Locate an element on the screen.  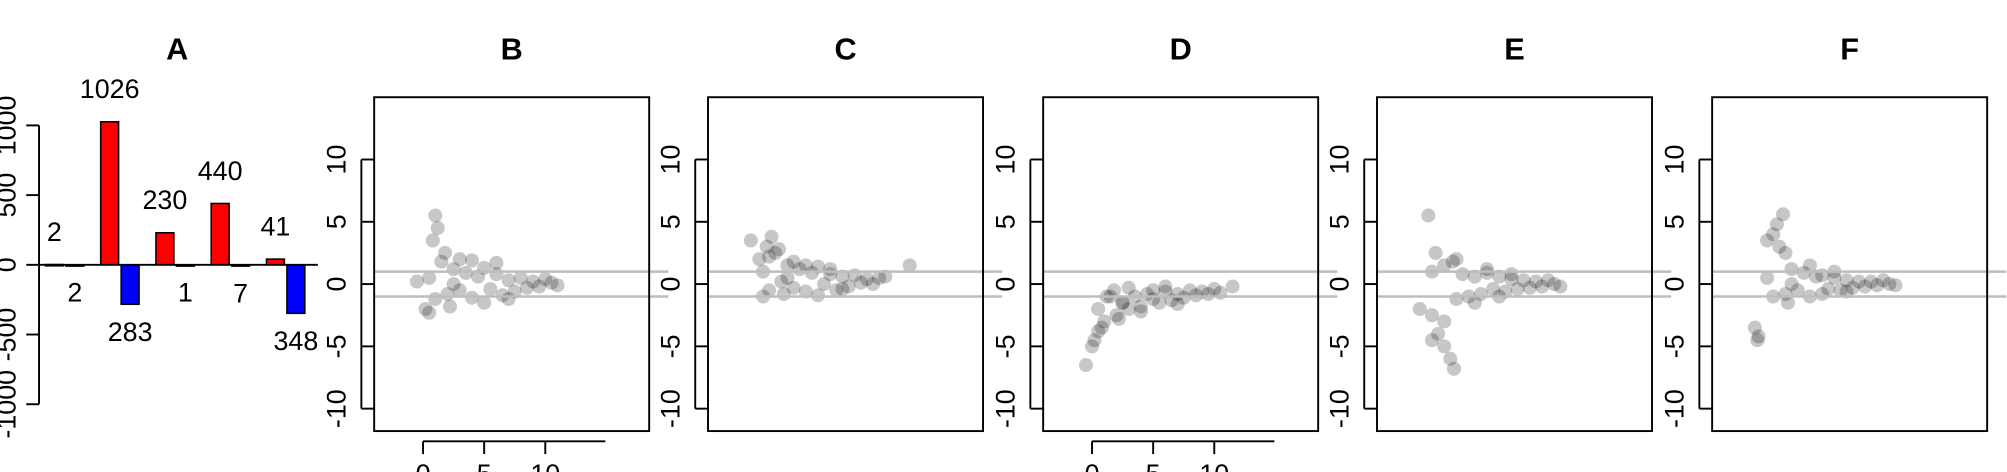
value-label: 7 is located at coordinates (240, 293).